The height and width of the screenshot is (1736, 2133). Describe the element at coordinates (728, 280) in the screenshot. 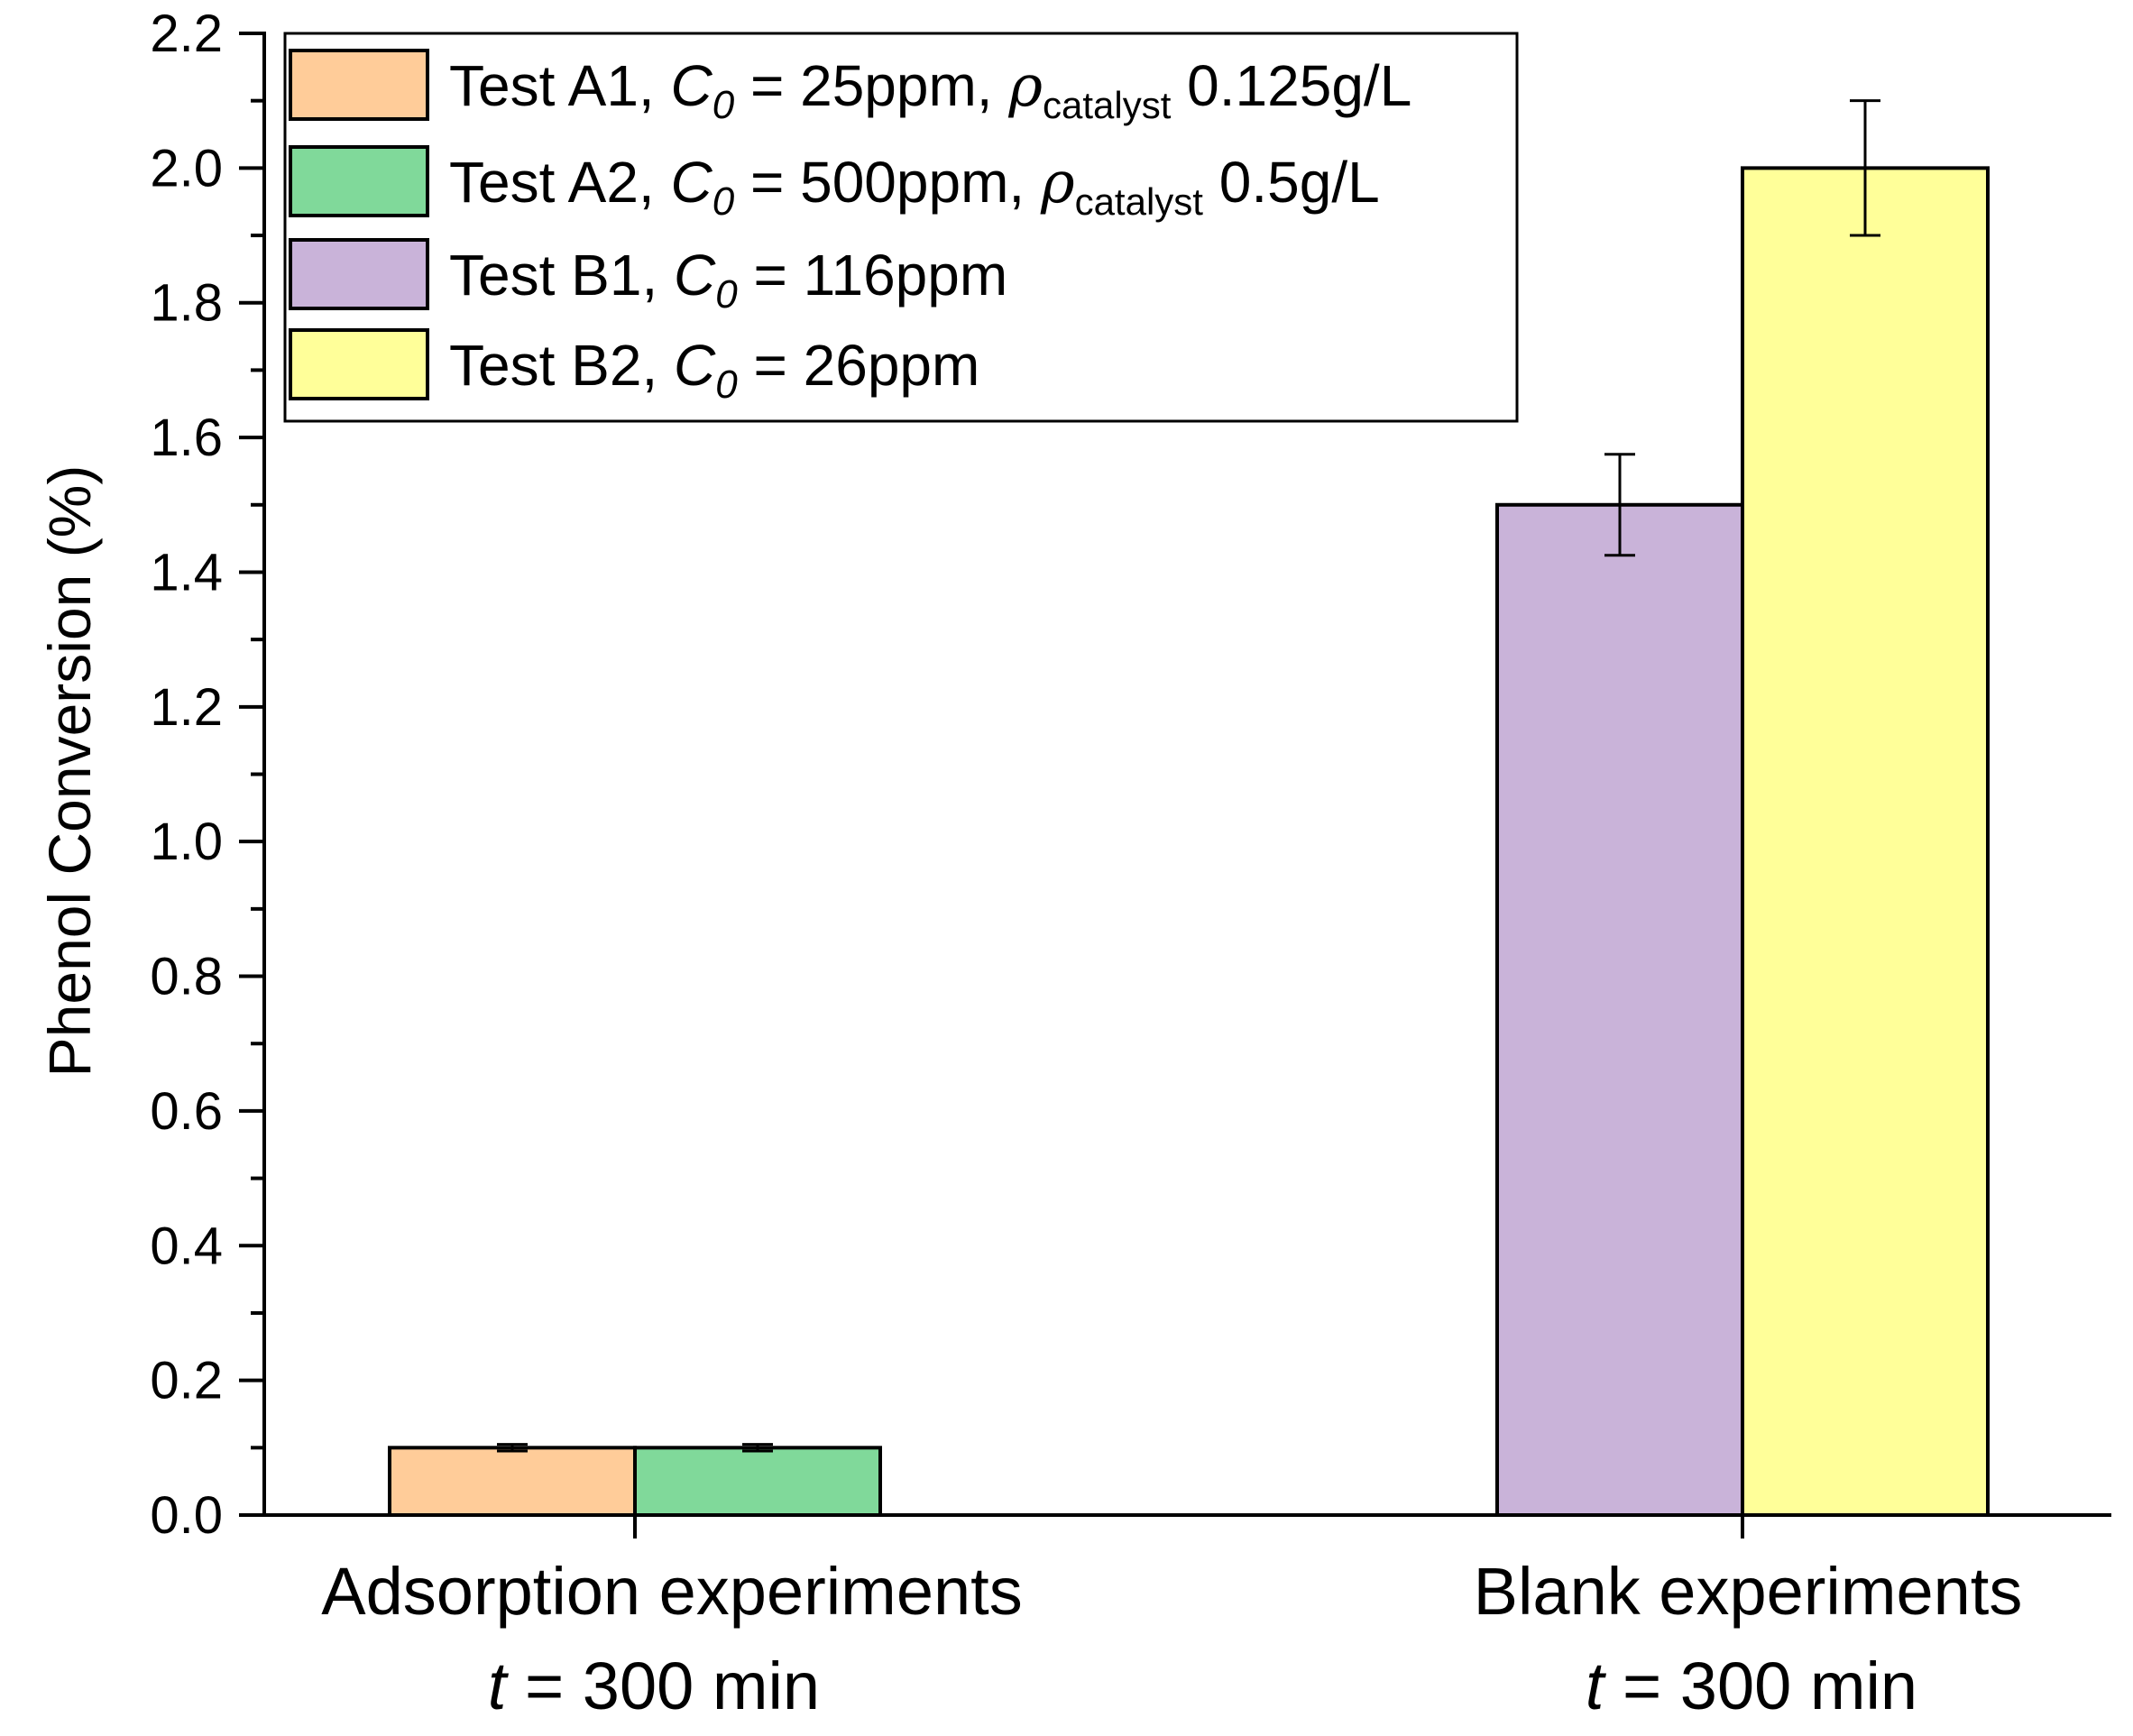

I see `legend-label-b1: Test B1, C0 = 116ppm` at that location.